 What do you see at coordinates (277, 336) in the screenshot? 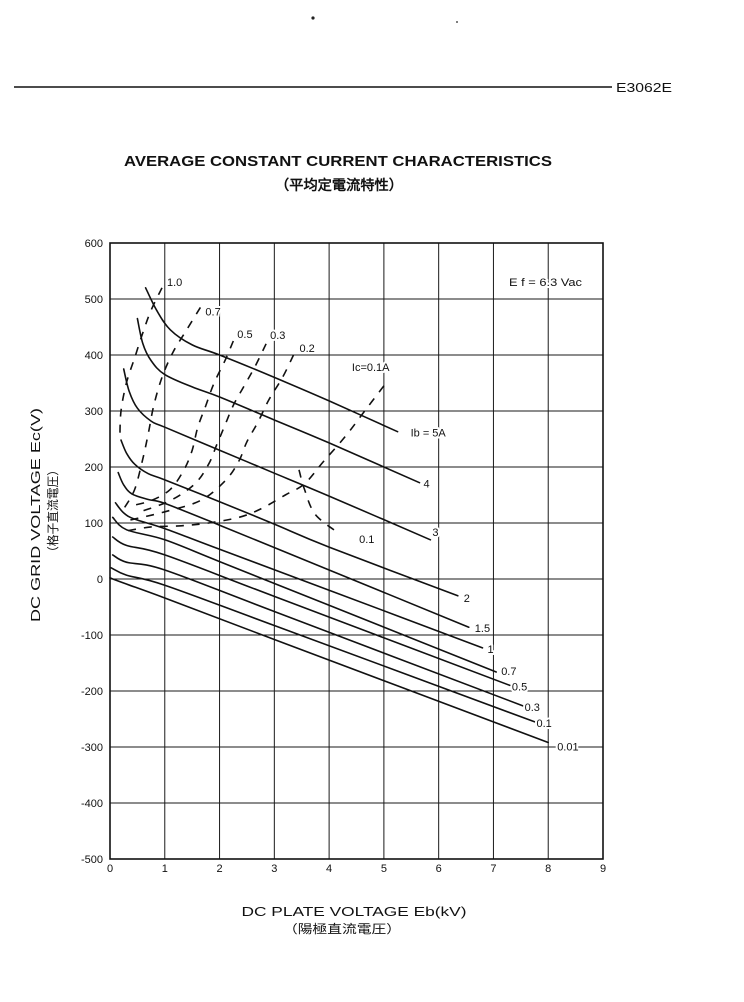
I see `grid-current-label: 0.3` at bounding box center [277, 336].